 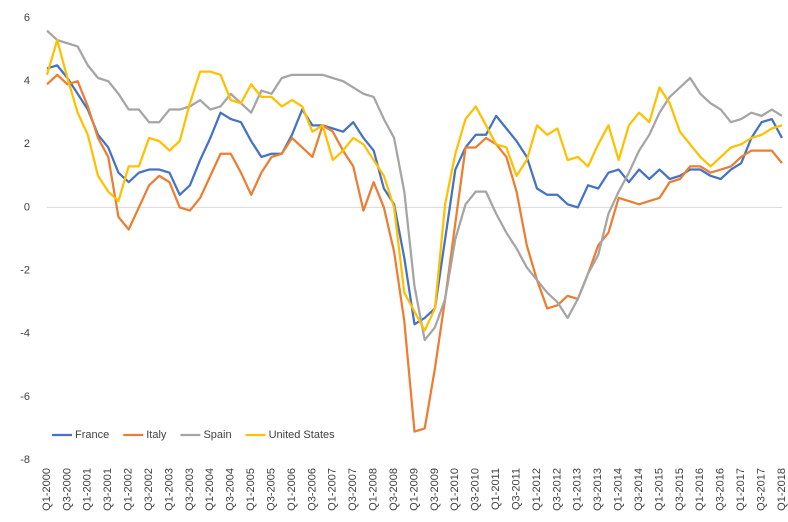 I want to click on x-tick-label: Q3-2004, so click(x=231, y=489).